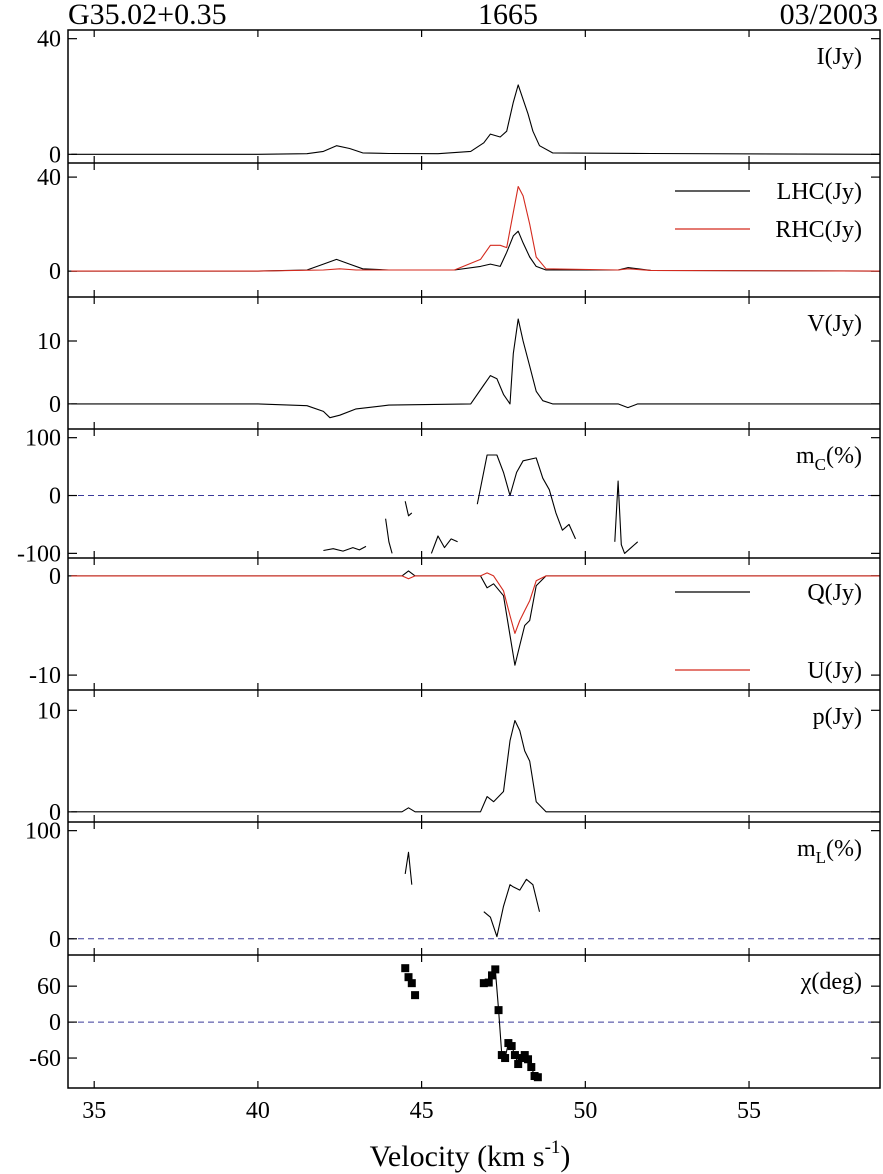  I want to click on ytick-label-I-1: 40, so click(49, 40).